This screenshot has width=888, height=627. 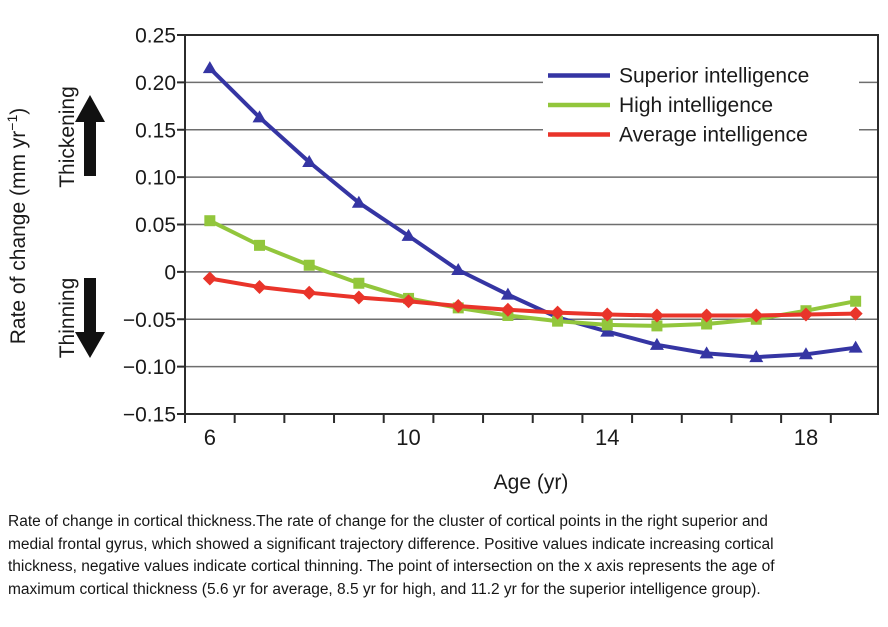 What do you see at coordinates (696, 105) in the screenshot?
I see `legend-label-high: High intelligence` at bounding box center [696, 105].